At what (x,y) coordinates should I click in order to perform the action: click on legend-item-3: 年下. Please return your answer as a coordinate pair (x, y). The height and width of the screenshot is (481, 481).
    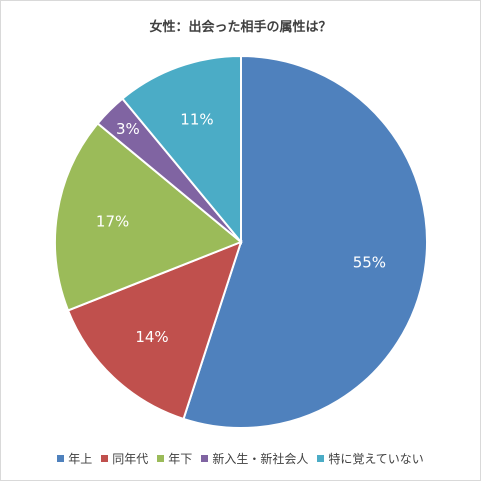
    Looking at the image, I should click on (174, 458).